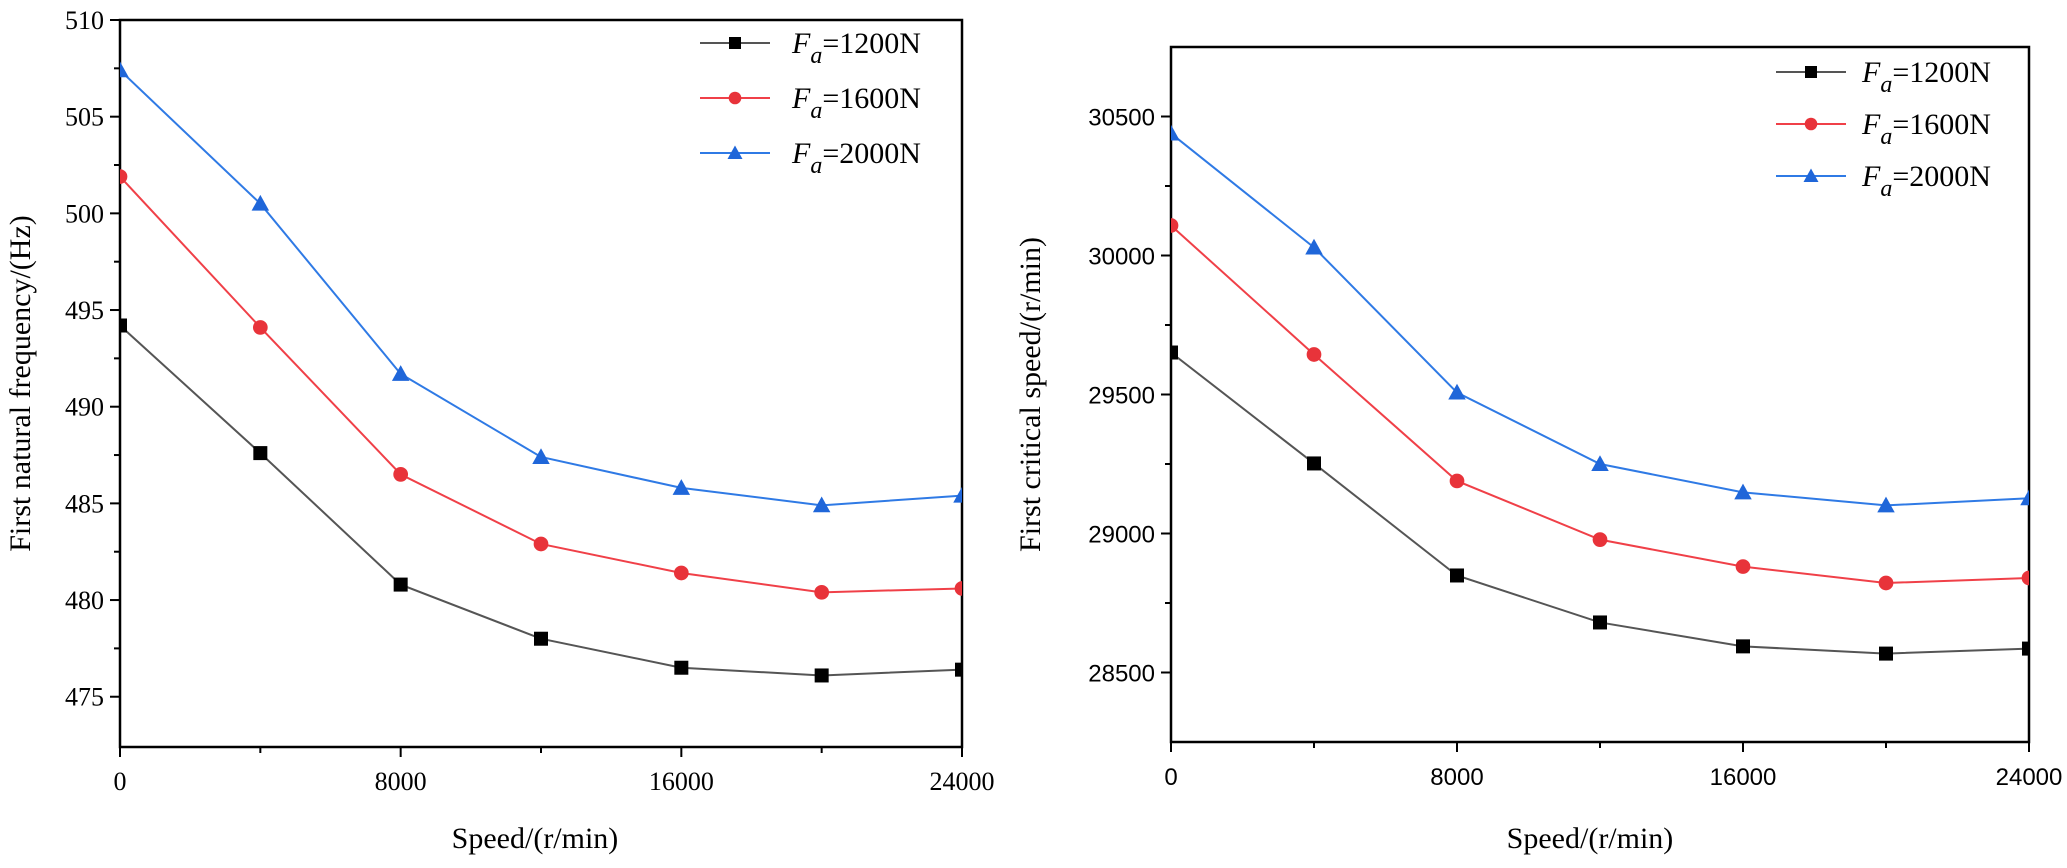 The height and width of the screenshot is (868, 2067). Describe the element at coordinates (1121, 535) in the screenshot. I see `y-tick-label: 29000` at that location.